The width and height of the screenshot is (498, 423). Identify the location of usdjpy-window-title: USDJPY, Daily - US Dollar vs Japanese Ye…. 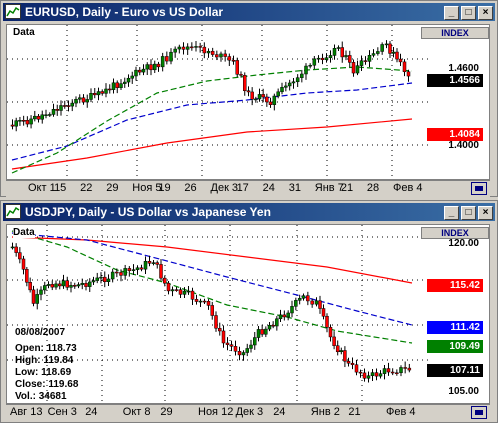
(148, 212).